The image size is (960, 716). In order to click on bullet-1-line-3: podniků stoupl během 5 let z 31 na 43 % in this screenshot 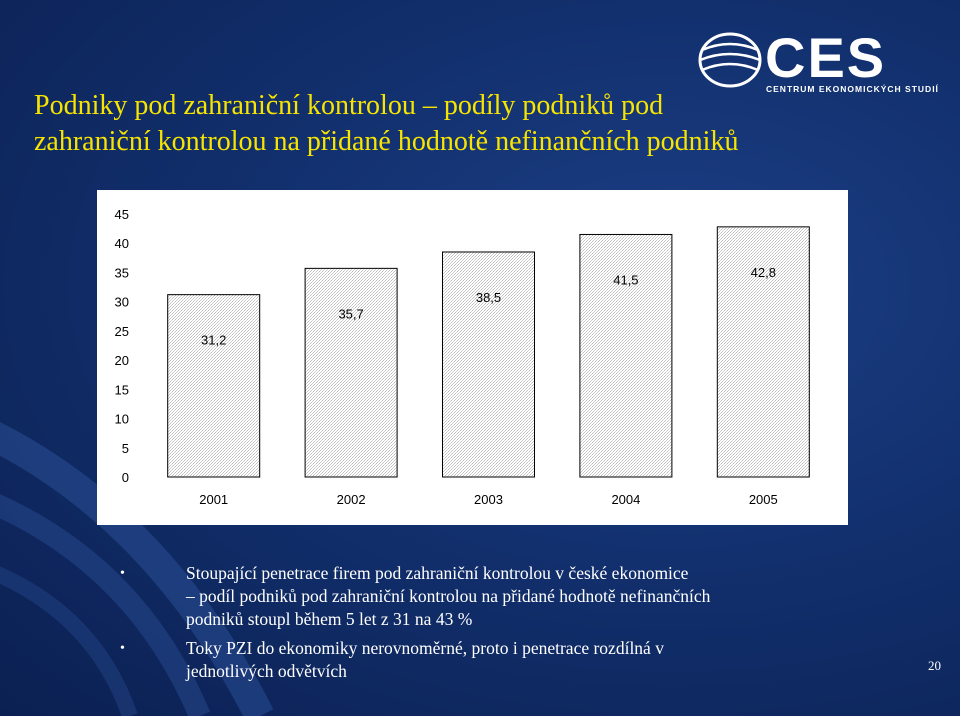, I will do `click(329, 619)`.